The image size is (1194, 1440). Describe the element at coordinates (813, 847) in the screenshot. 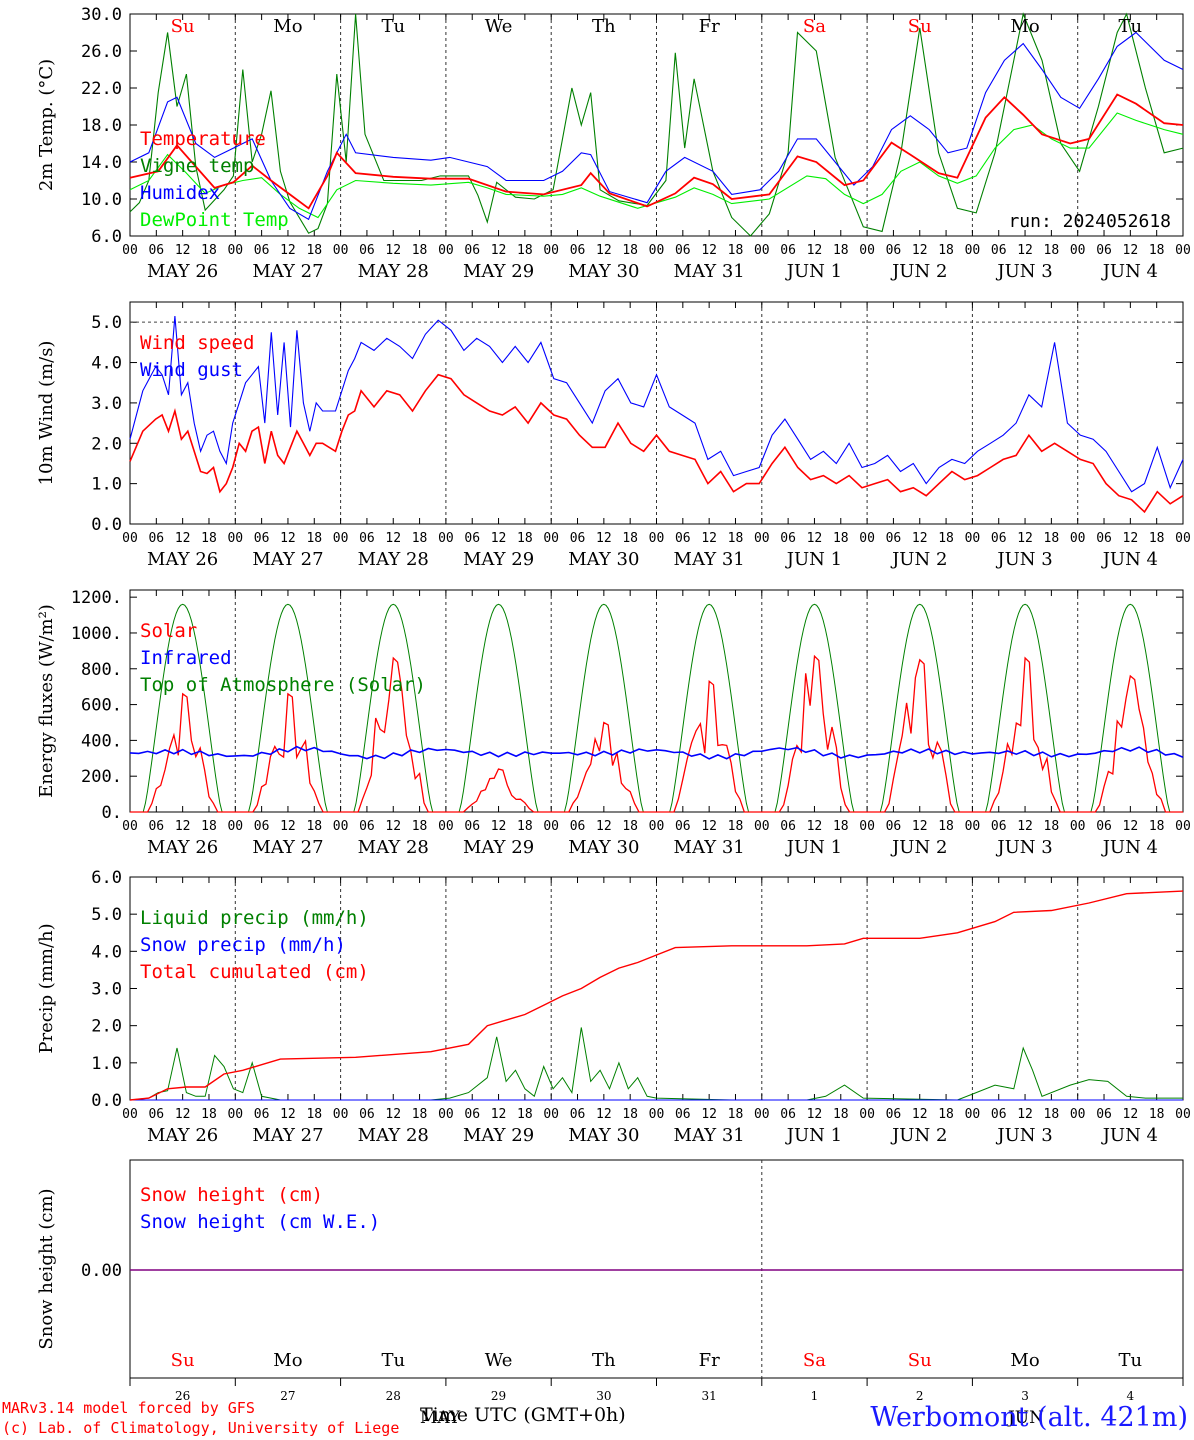

I see `panel3-date-label: JUN 1` at that location.